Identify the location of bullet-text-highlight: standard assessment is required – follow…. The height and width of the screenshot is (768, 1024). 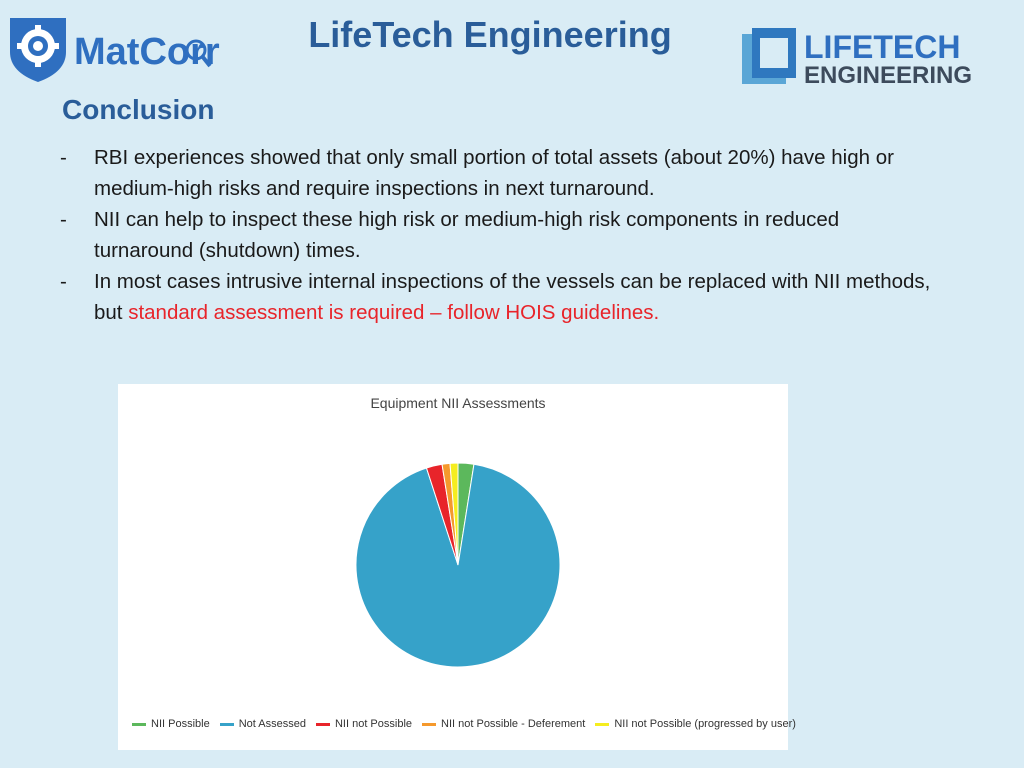
(394, 312).